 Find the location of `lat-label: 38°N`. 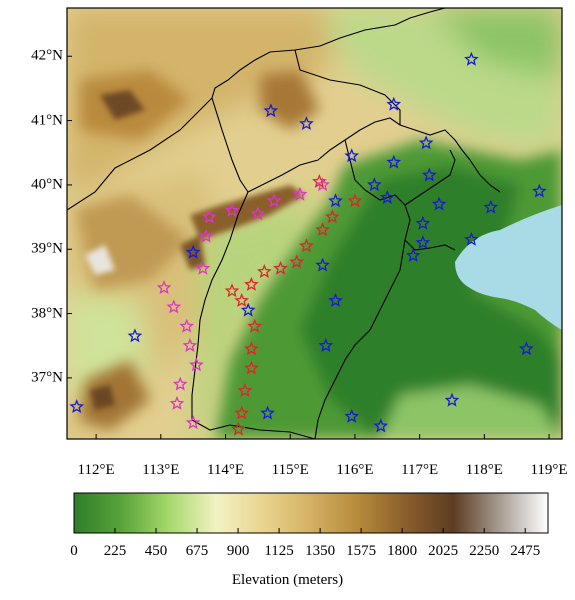

lat-label: 38°N is located at coordinates (47, 313).